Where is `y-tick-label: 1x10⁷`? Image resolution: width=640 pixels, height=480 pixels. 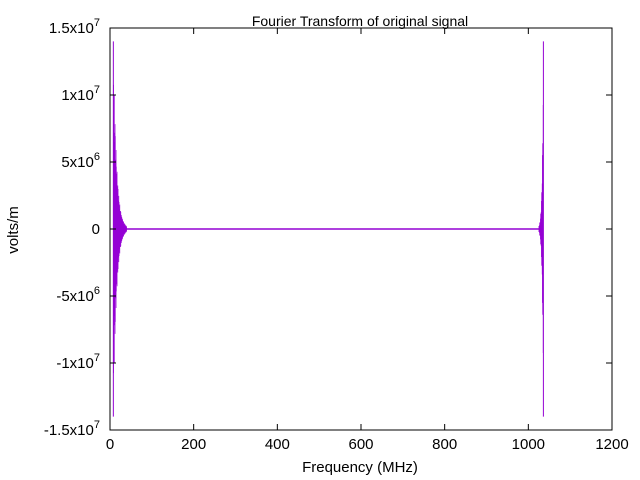
y-tick-label: 1x10⁷ is located at coordinates (80, 94).